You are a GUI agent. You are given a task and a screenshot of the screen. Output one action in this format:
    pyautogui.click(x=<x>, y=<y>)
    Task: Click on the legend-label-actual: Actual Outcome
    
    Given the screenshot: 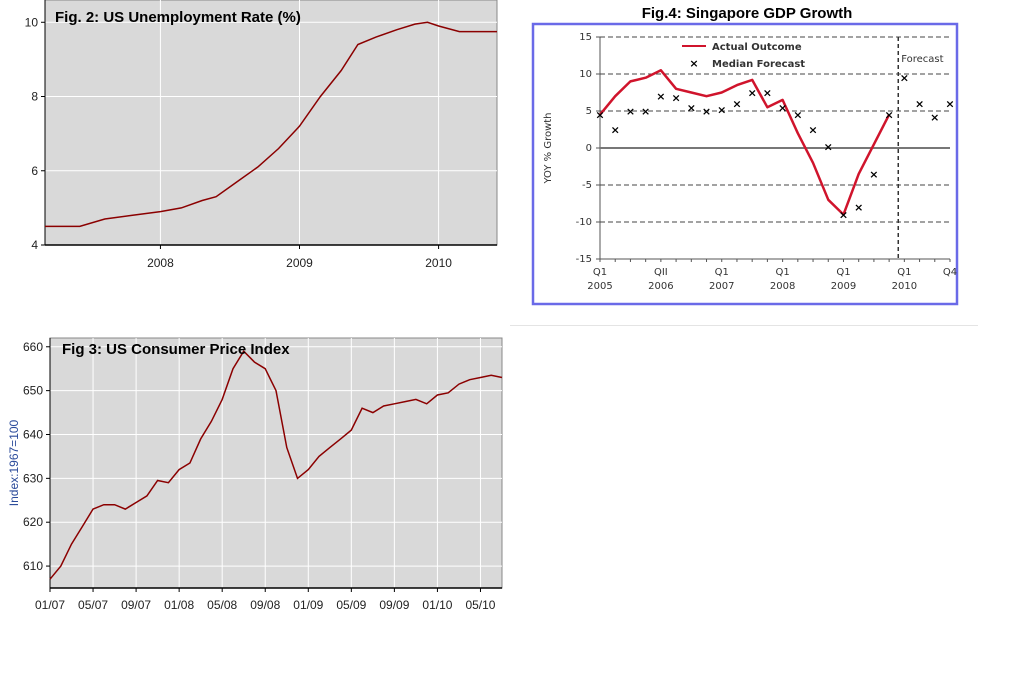 What is the action you would take?
    pyautogui.click(x=757, y=47)
    